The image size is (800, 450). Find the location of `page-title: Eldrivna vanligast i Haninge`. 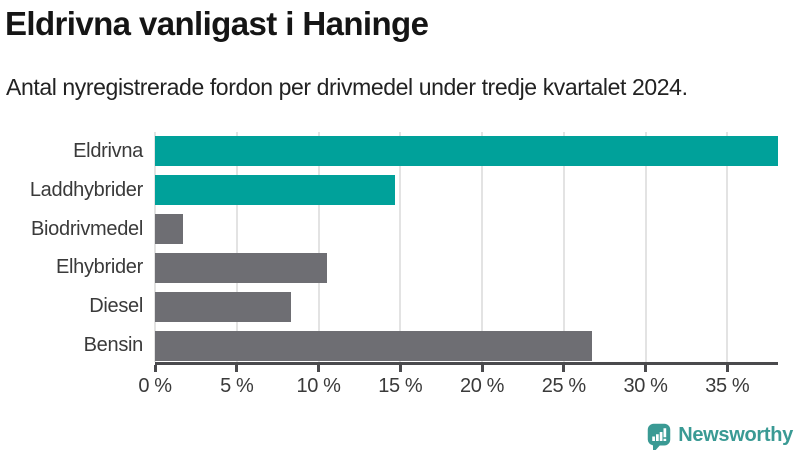

page-title: Eldrivna vanligast i Haninge is located at coordinates (217, 23).